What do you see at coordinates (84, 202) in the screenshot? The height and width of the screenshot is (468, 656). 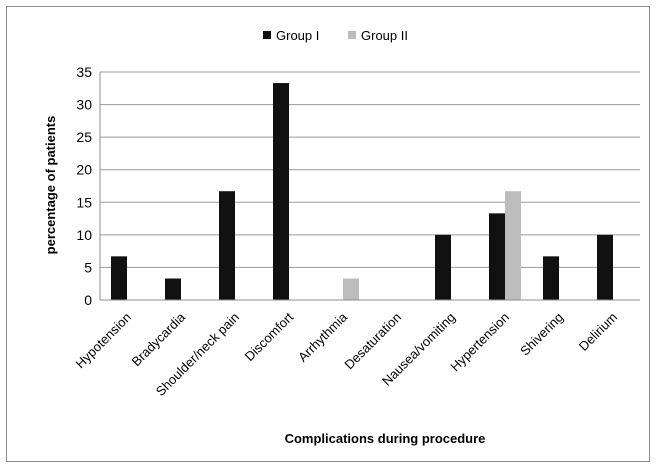 I see `y-tick-label: 15` at bounding box center [84, 202].